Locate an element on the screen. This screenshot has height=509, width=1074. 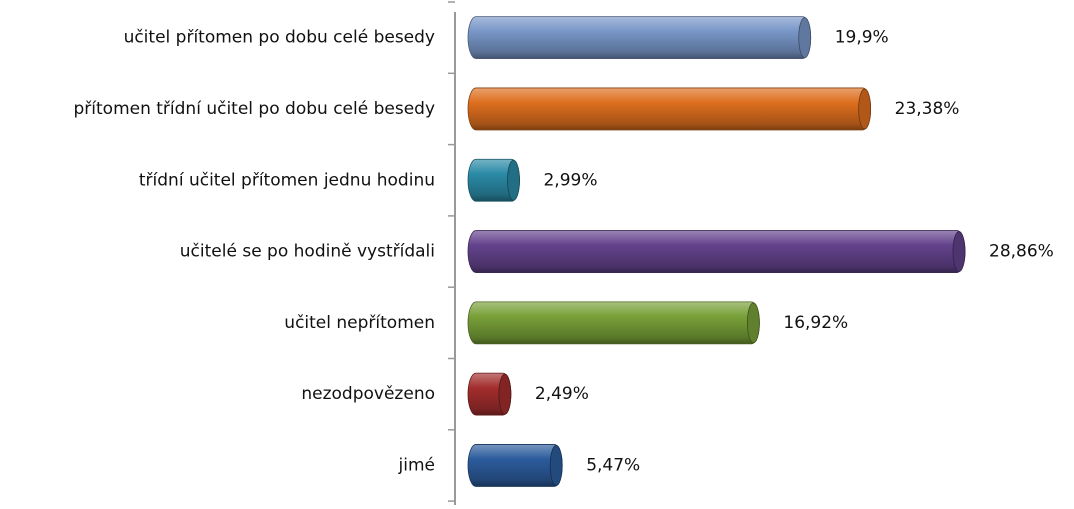
category-label: třídní učitel přítomen jednu hodinu is located at coordinates (287, 180).